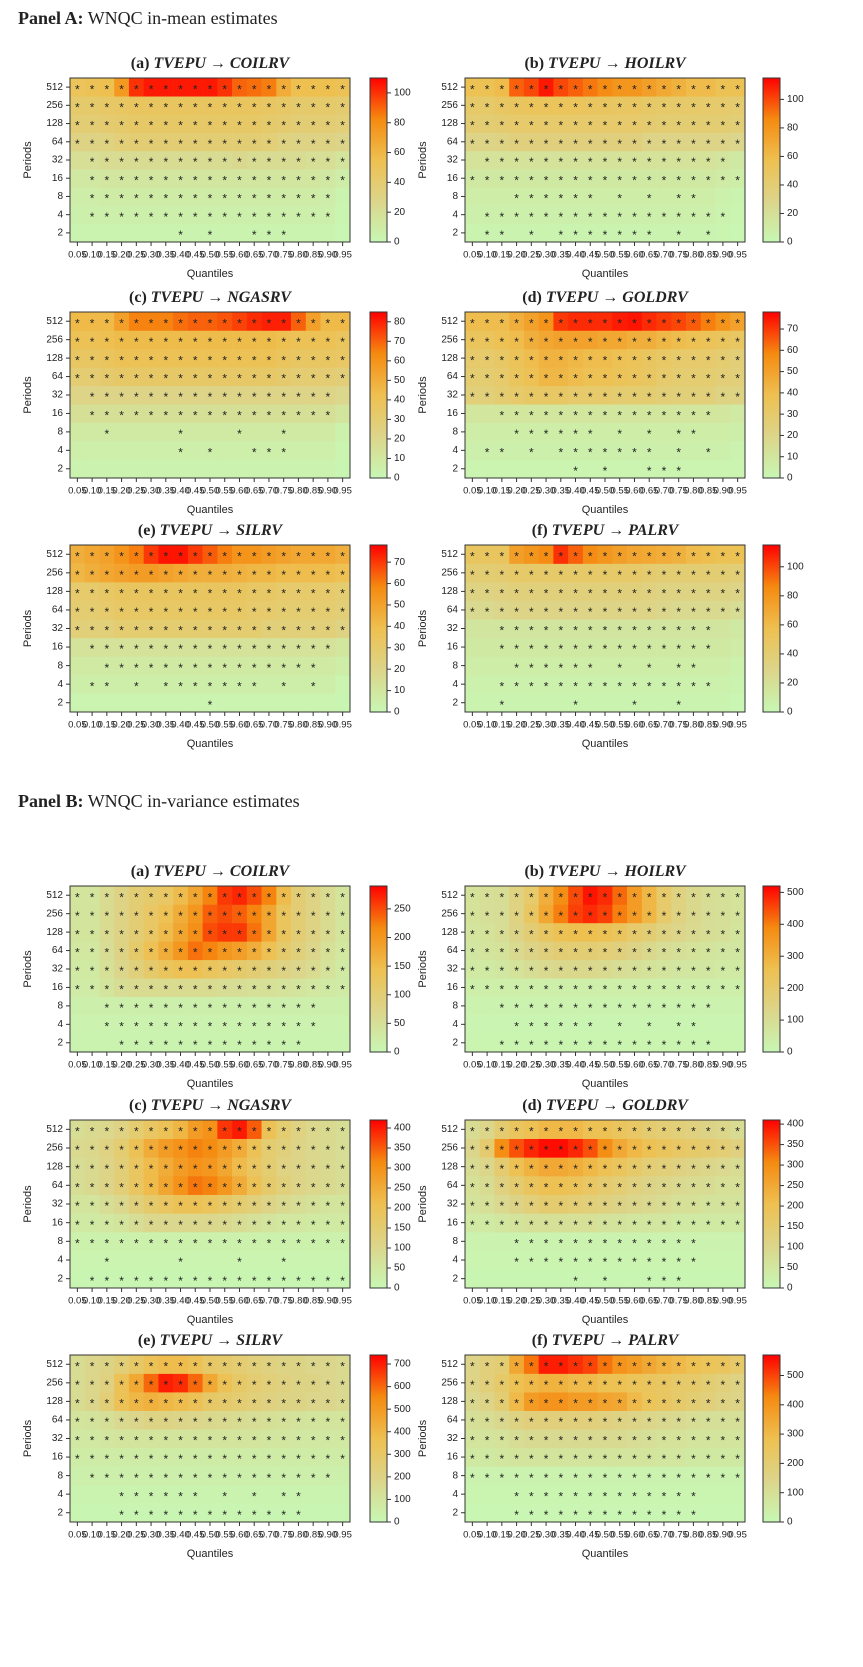  Describe the element at coordinates (138, 297) in the screenshot. I see `chart-tag: (c)` at that location.